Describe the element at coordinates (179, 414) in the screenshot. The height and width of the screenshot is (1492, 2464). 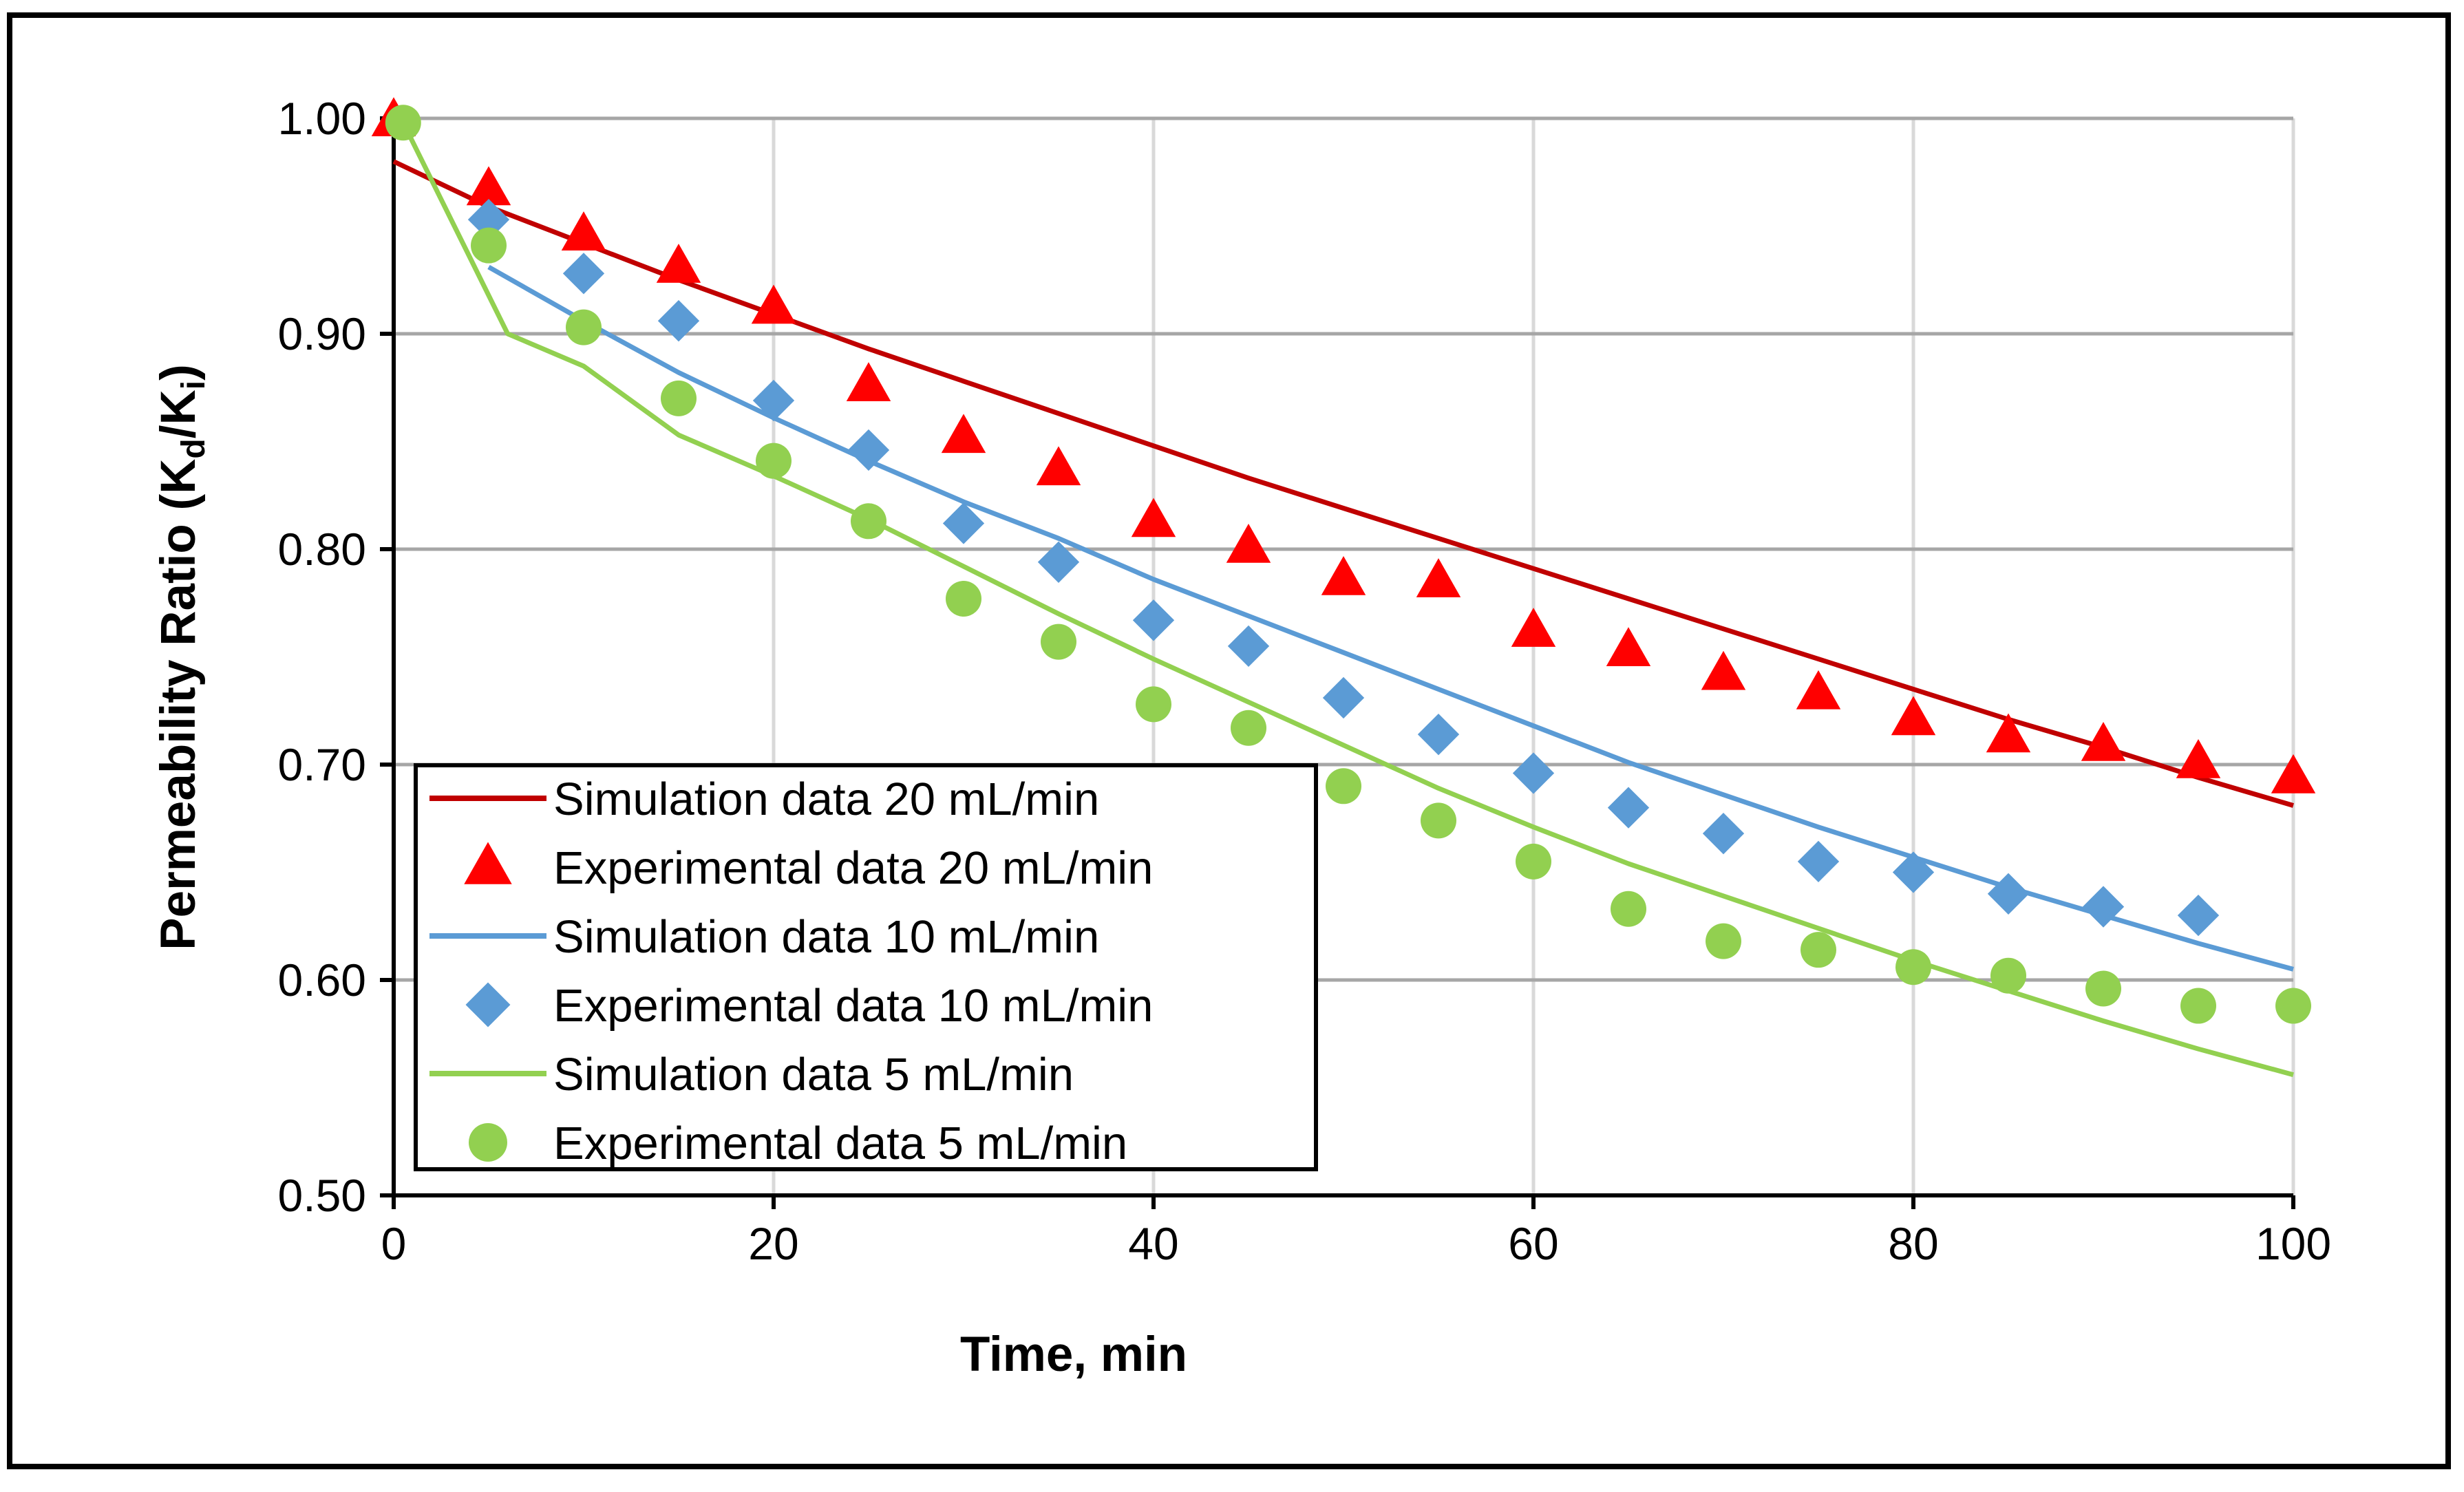
I see `y-axis-title-mid: /K` at that location.